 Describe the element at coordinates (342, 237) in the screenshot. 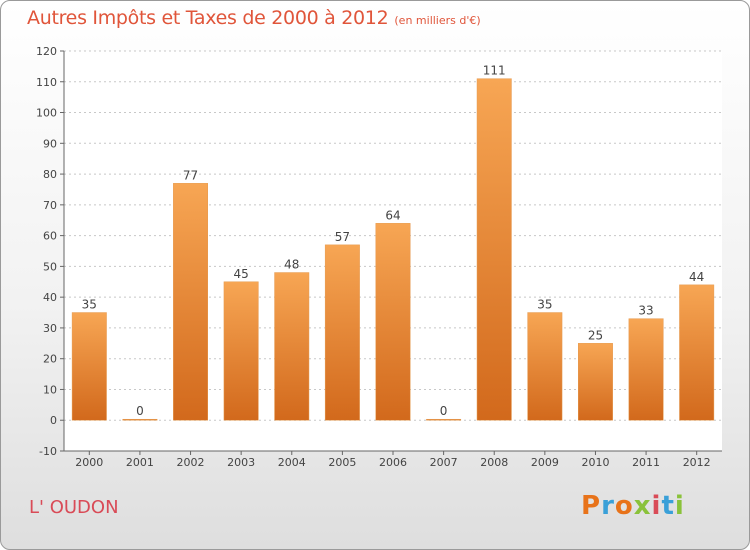

I see `data-label: 57` at that location.